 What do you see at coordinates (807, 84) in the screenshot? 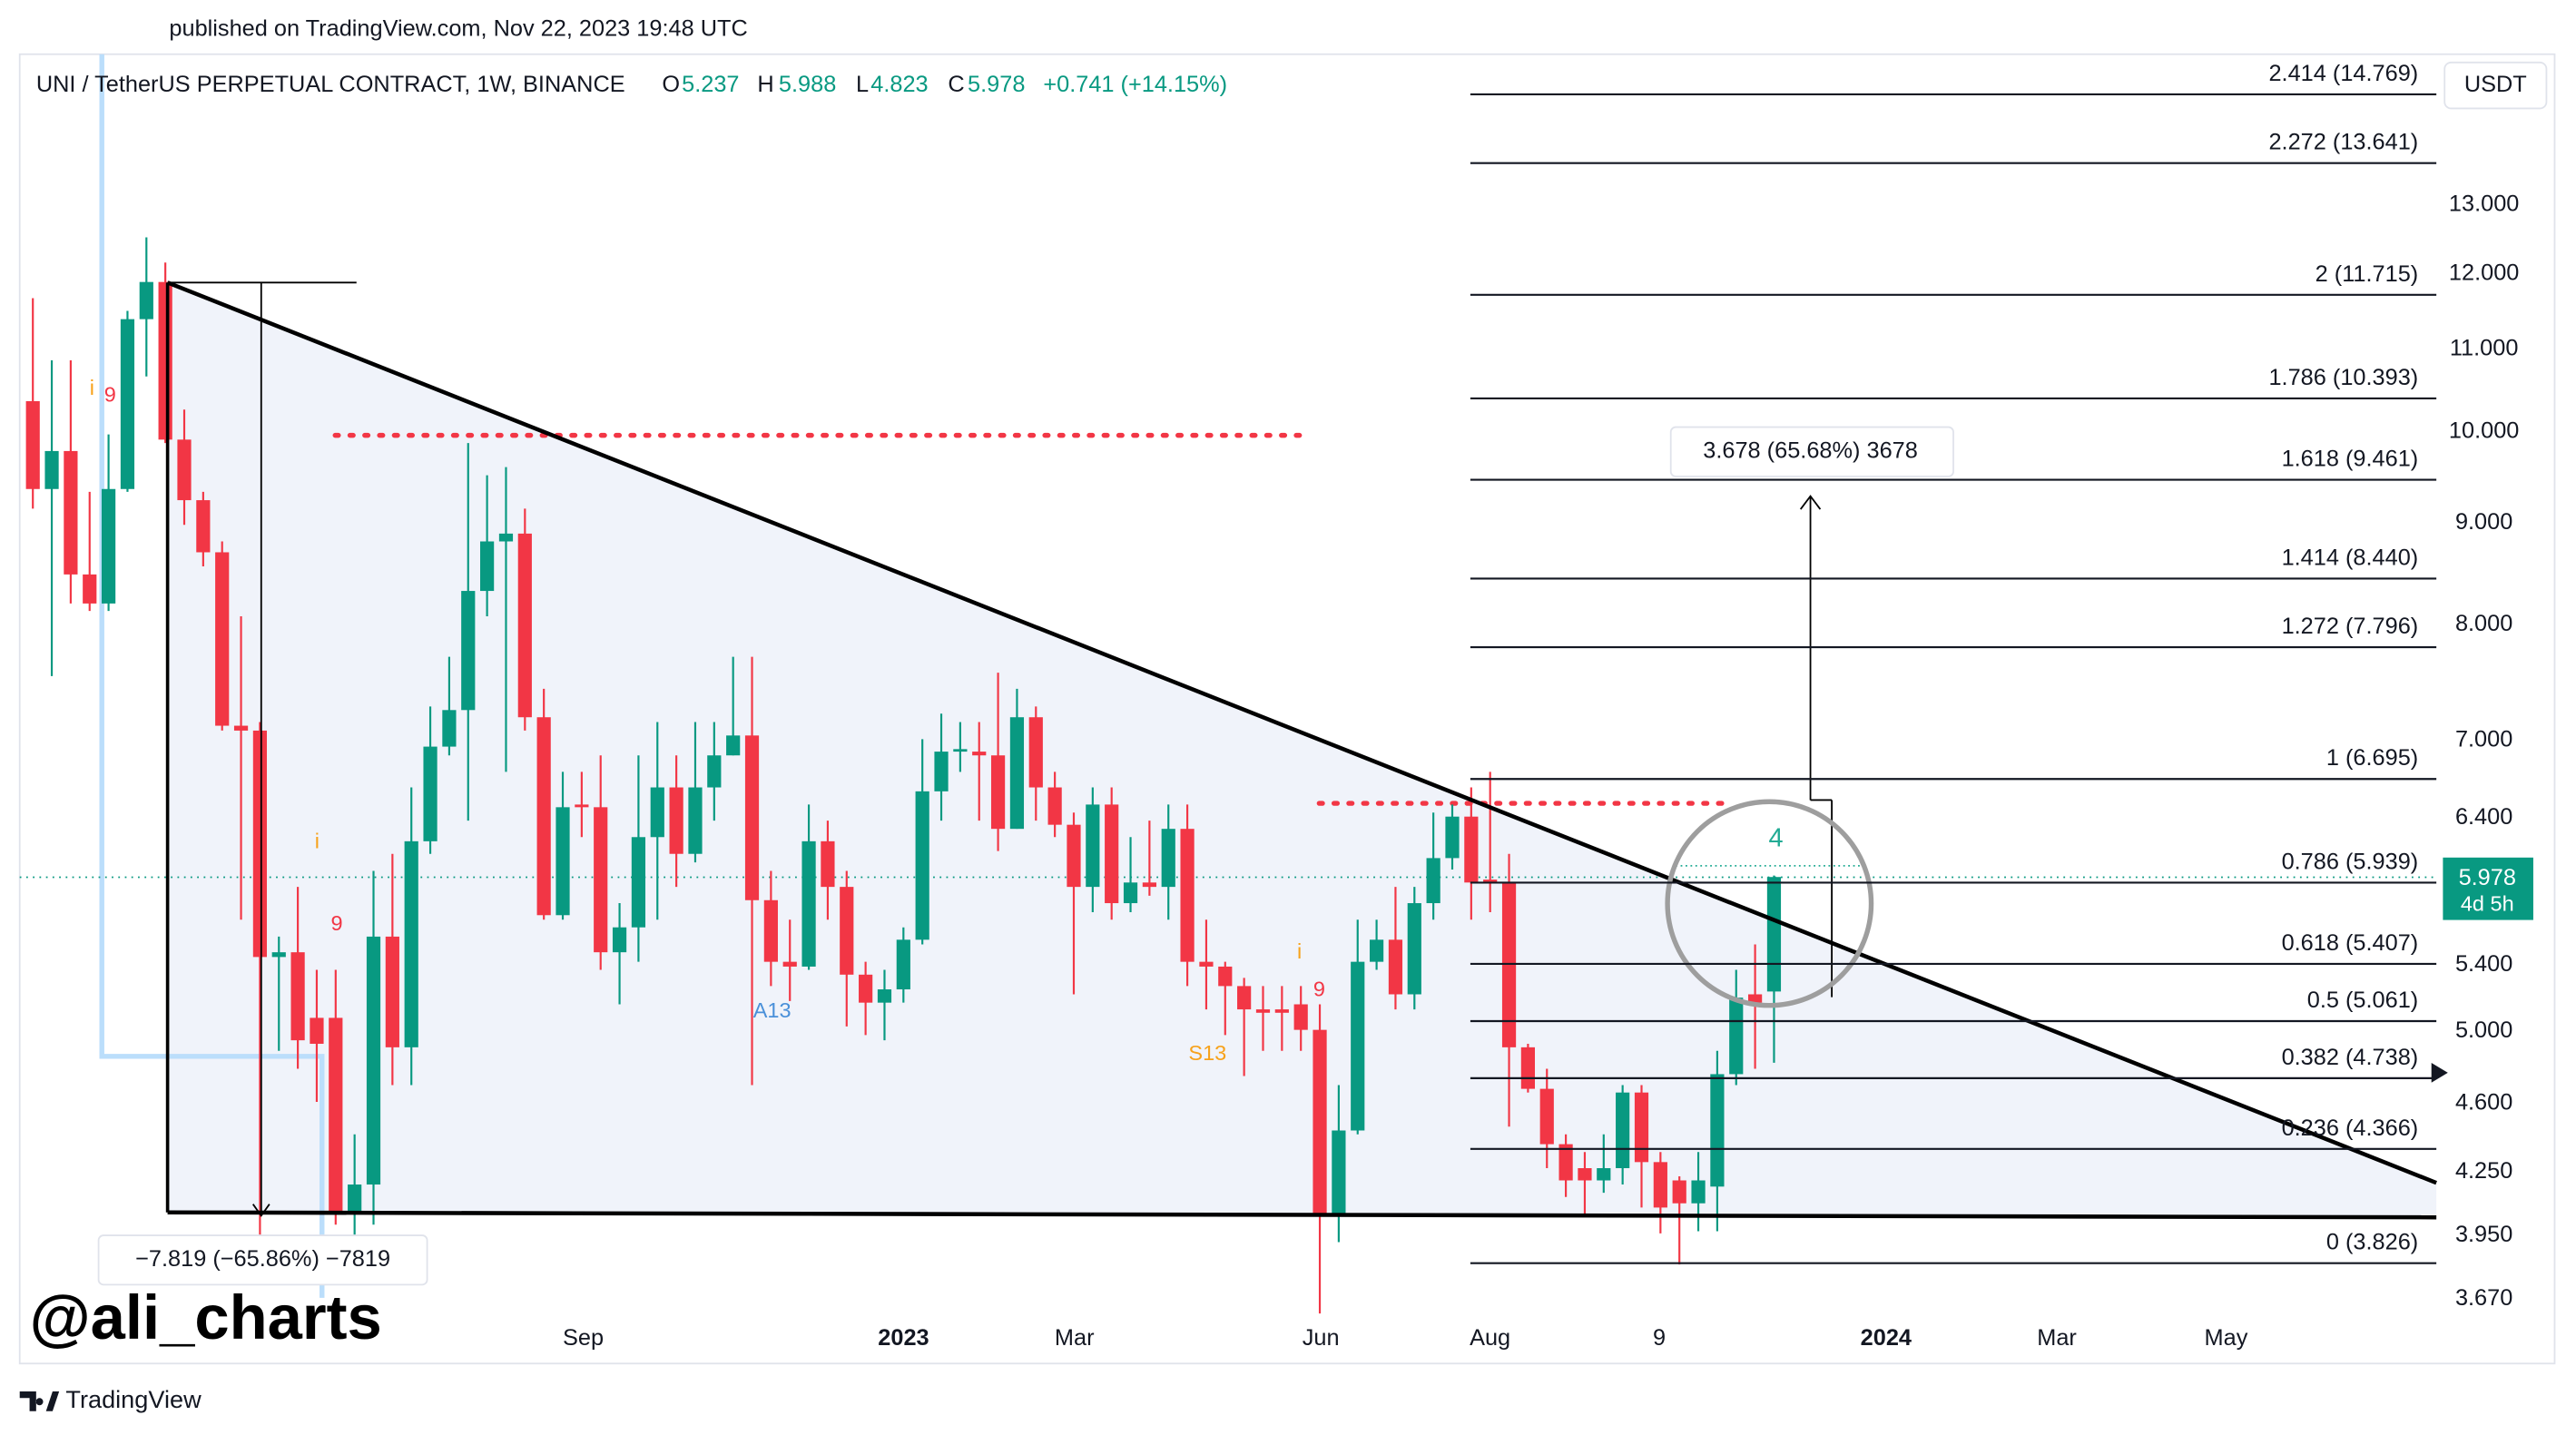
I see `high-value: 5.988` at bounding box center [807, 84].